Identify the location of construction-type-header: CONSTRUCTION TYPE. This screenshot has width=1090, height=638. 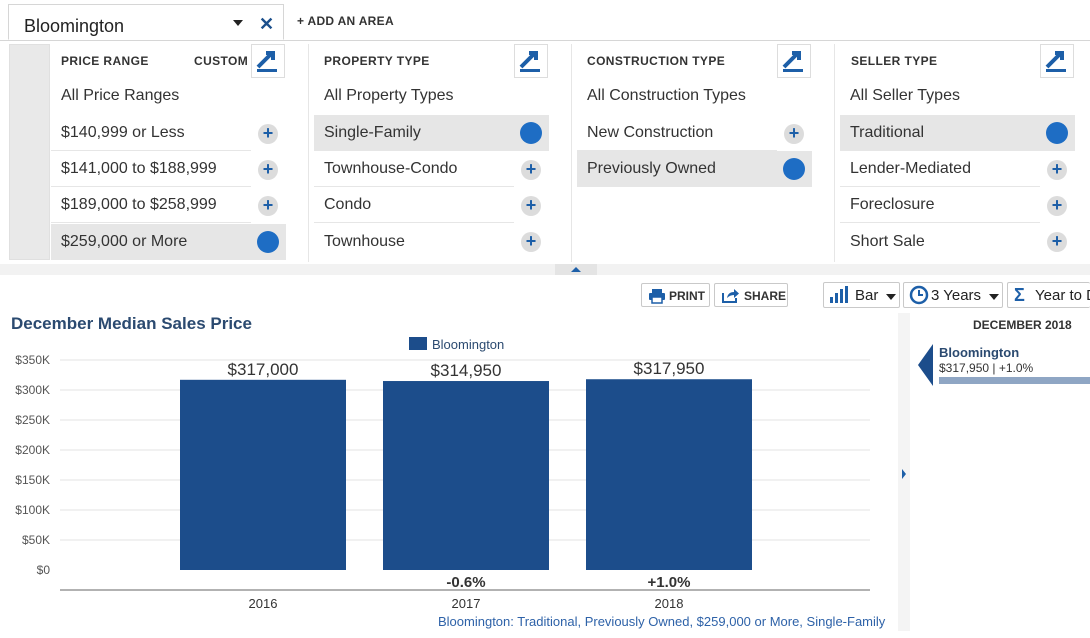
(656, 61).